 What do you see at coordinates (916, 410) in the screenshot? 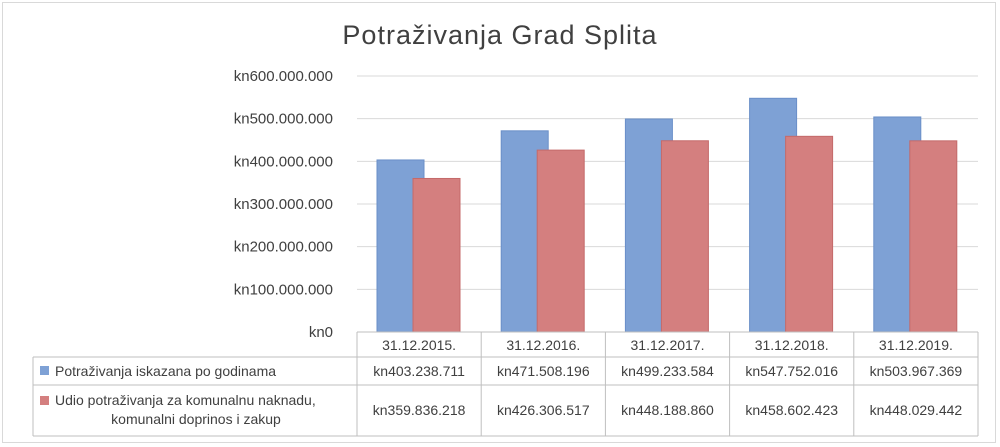
I see `data-label-series-2: kn448.029.442` at bounding box center [916, 410].